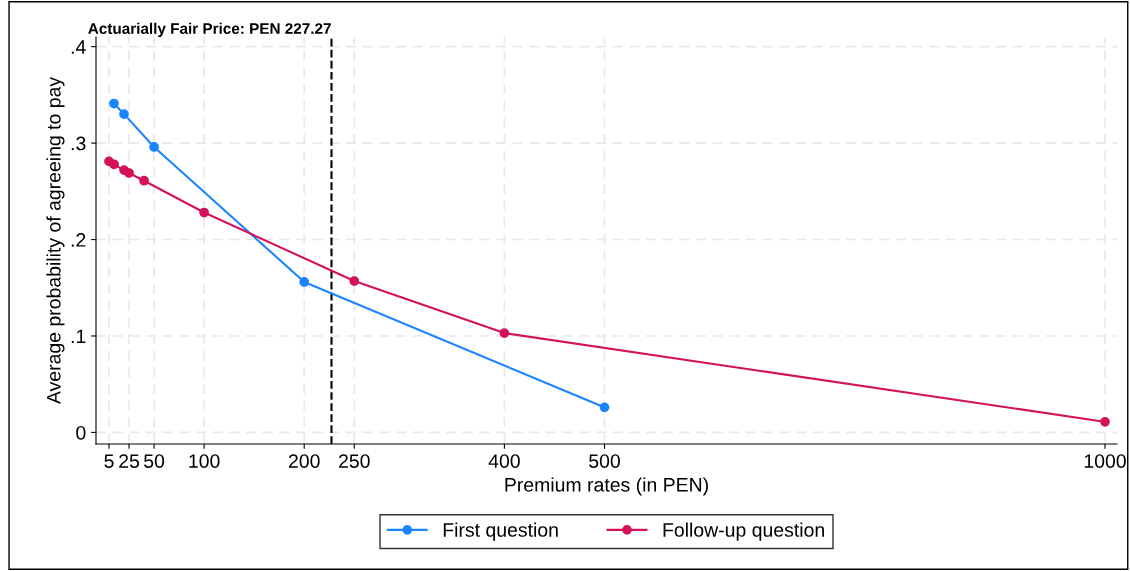 This screenshot has width=1130, height=571. I want to click on x-tick-label: 200, so click(304, 461).